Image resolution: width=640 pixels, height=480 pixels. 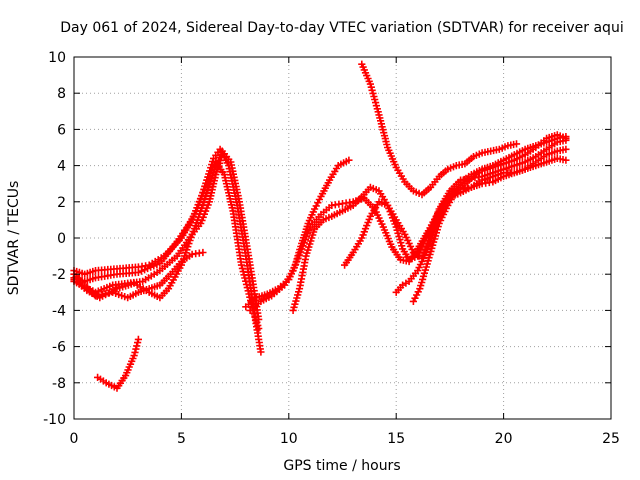 What do you see at coordinates (59, 275) in the screenshot?
I see `y-tick-label: -2` at bounding box center [59, 275].